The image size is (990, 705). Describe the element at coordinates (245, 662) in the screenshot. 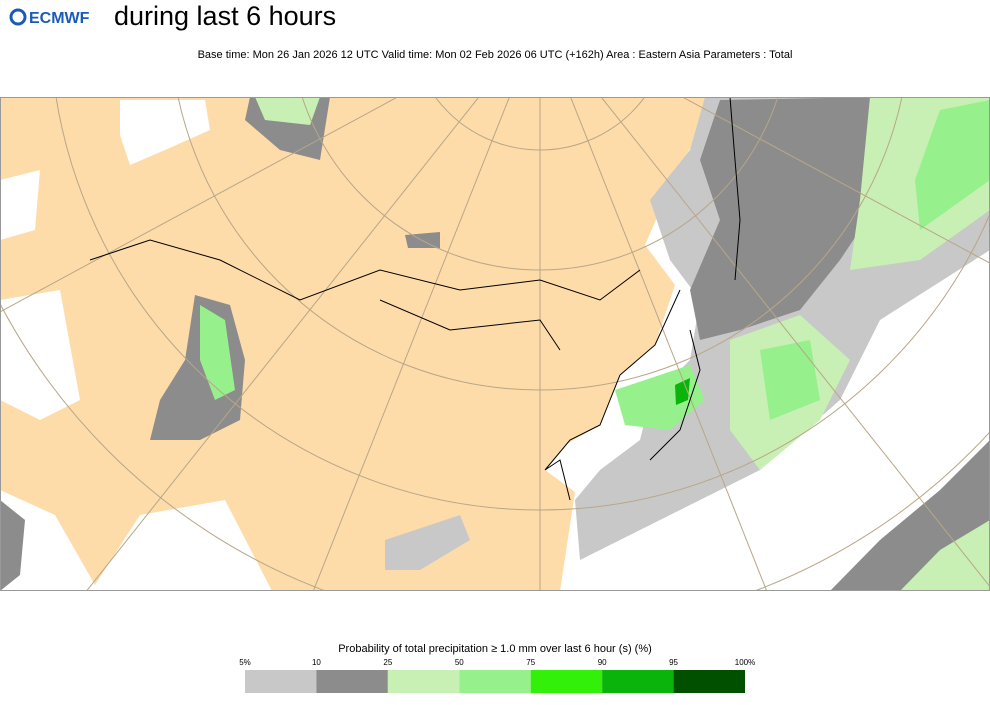

I see `legend-label: 5%` at that location.